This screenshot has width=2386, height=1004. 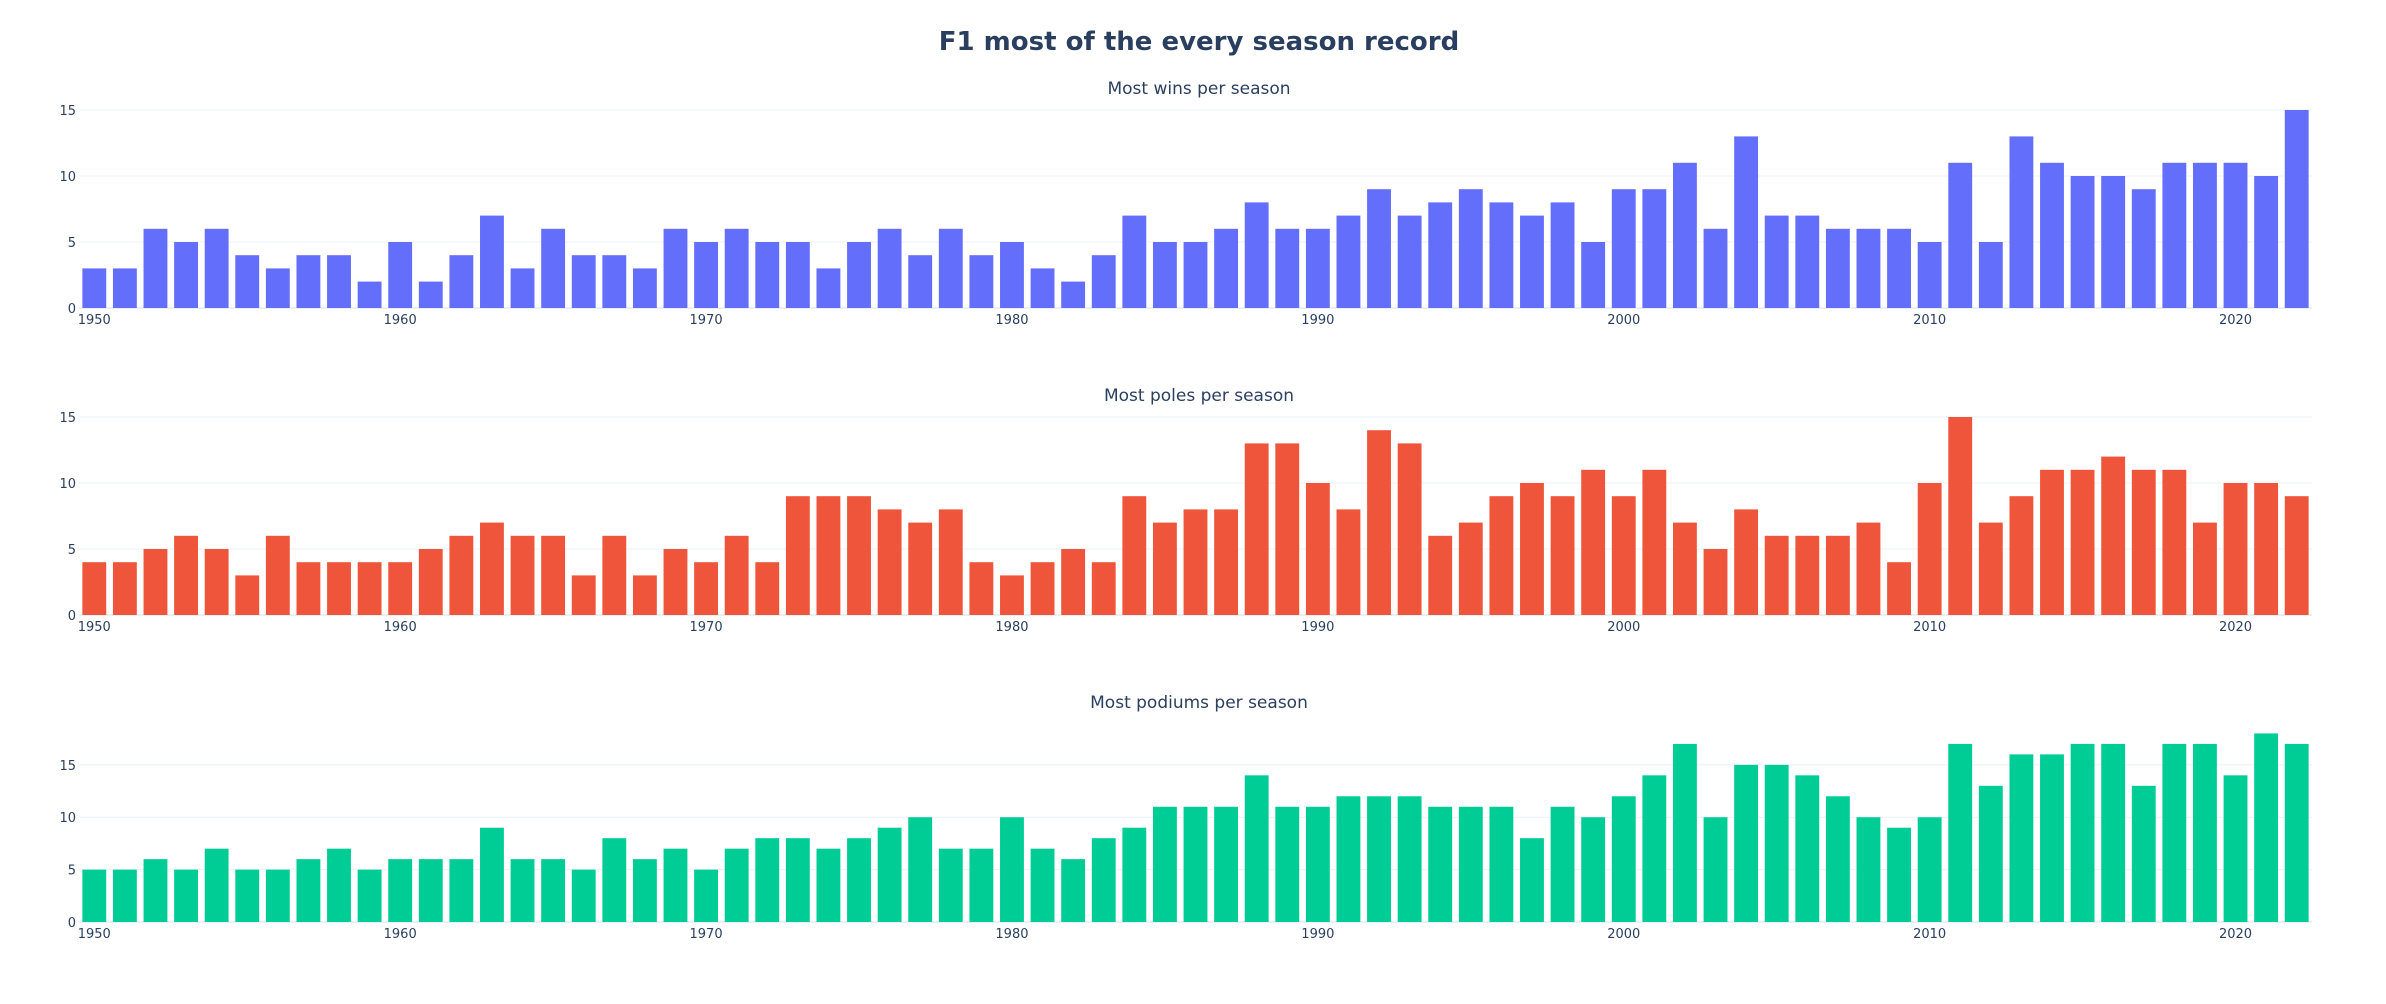 I want to click on podiums-x-tick-label: 1990, so click(x=1317, y=934).